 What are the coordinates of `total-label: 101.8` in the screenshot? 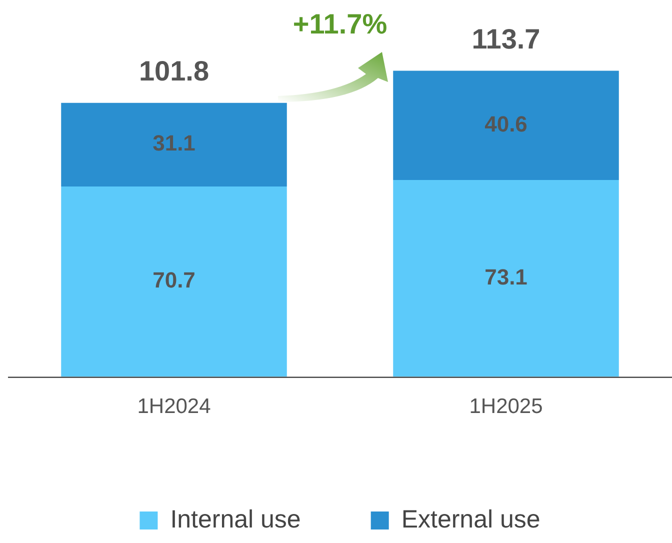 It's located at (174, 71).